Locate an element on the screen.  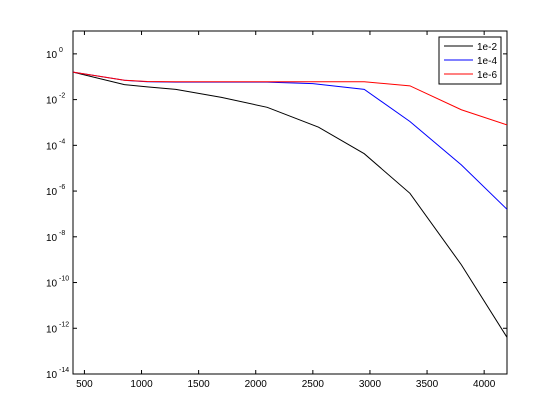
y-tick-label-exponent: -6 is located at coordinates (62, 187).